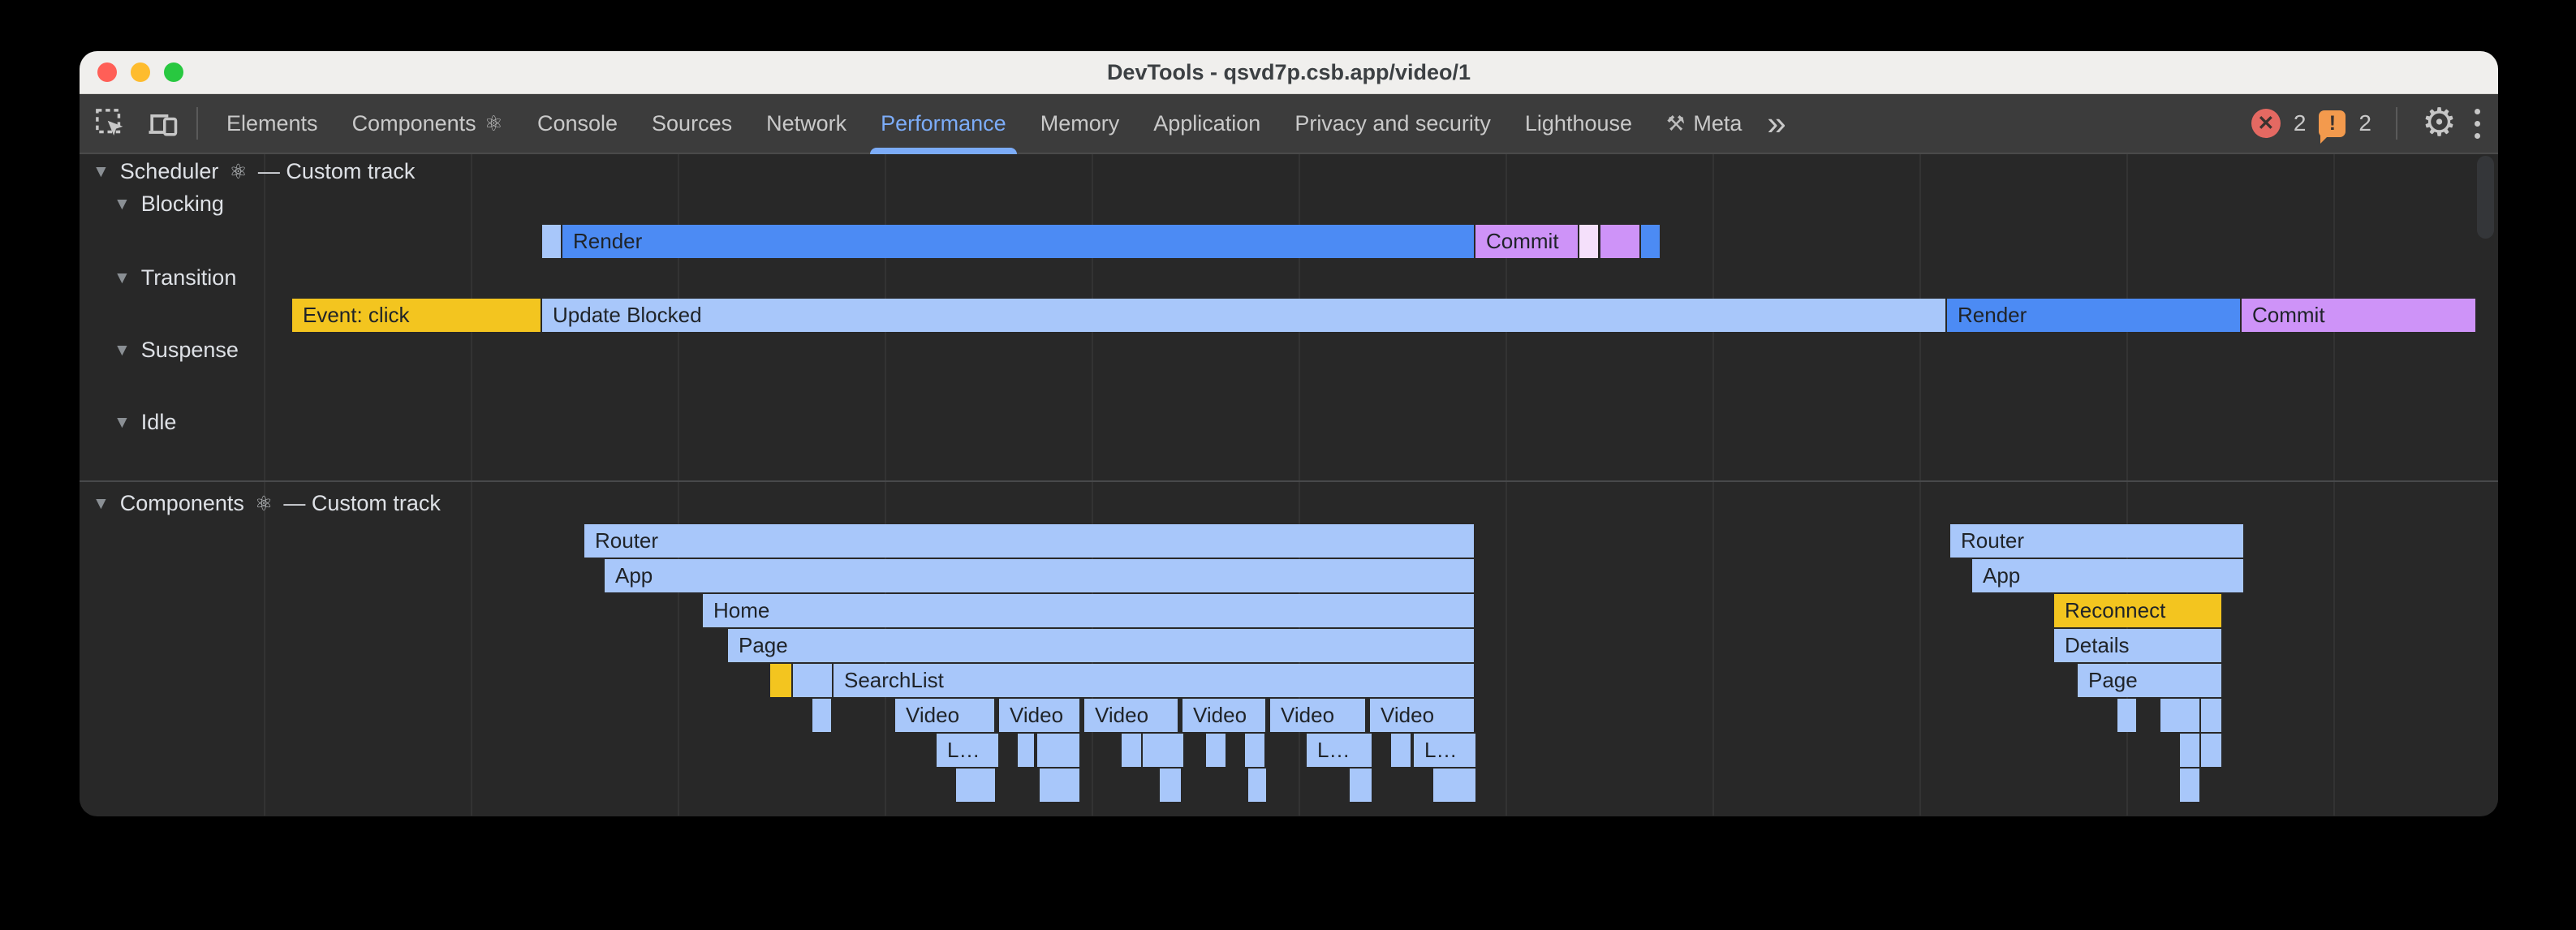  Describe the element at coordinates (2478, 124) in the screenshot. I see `kebab-menu-icon` at that location.